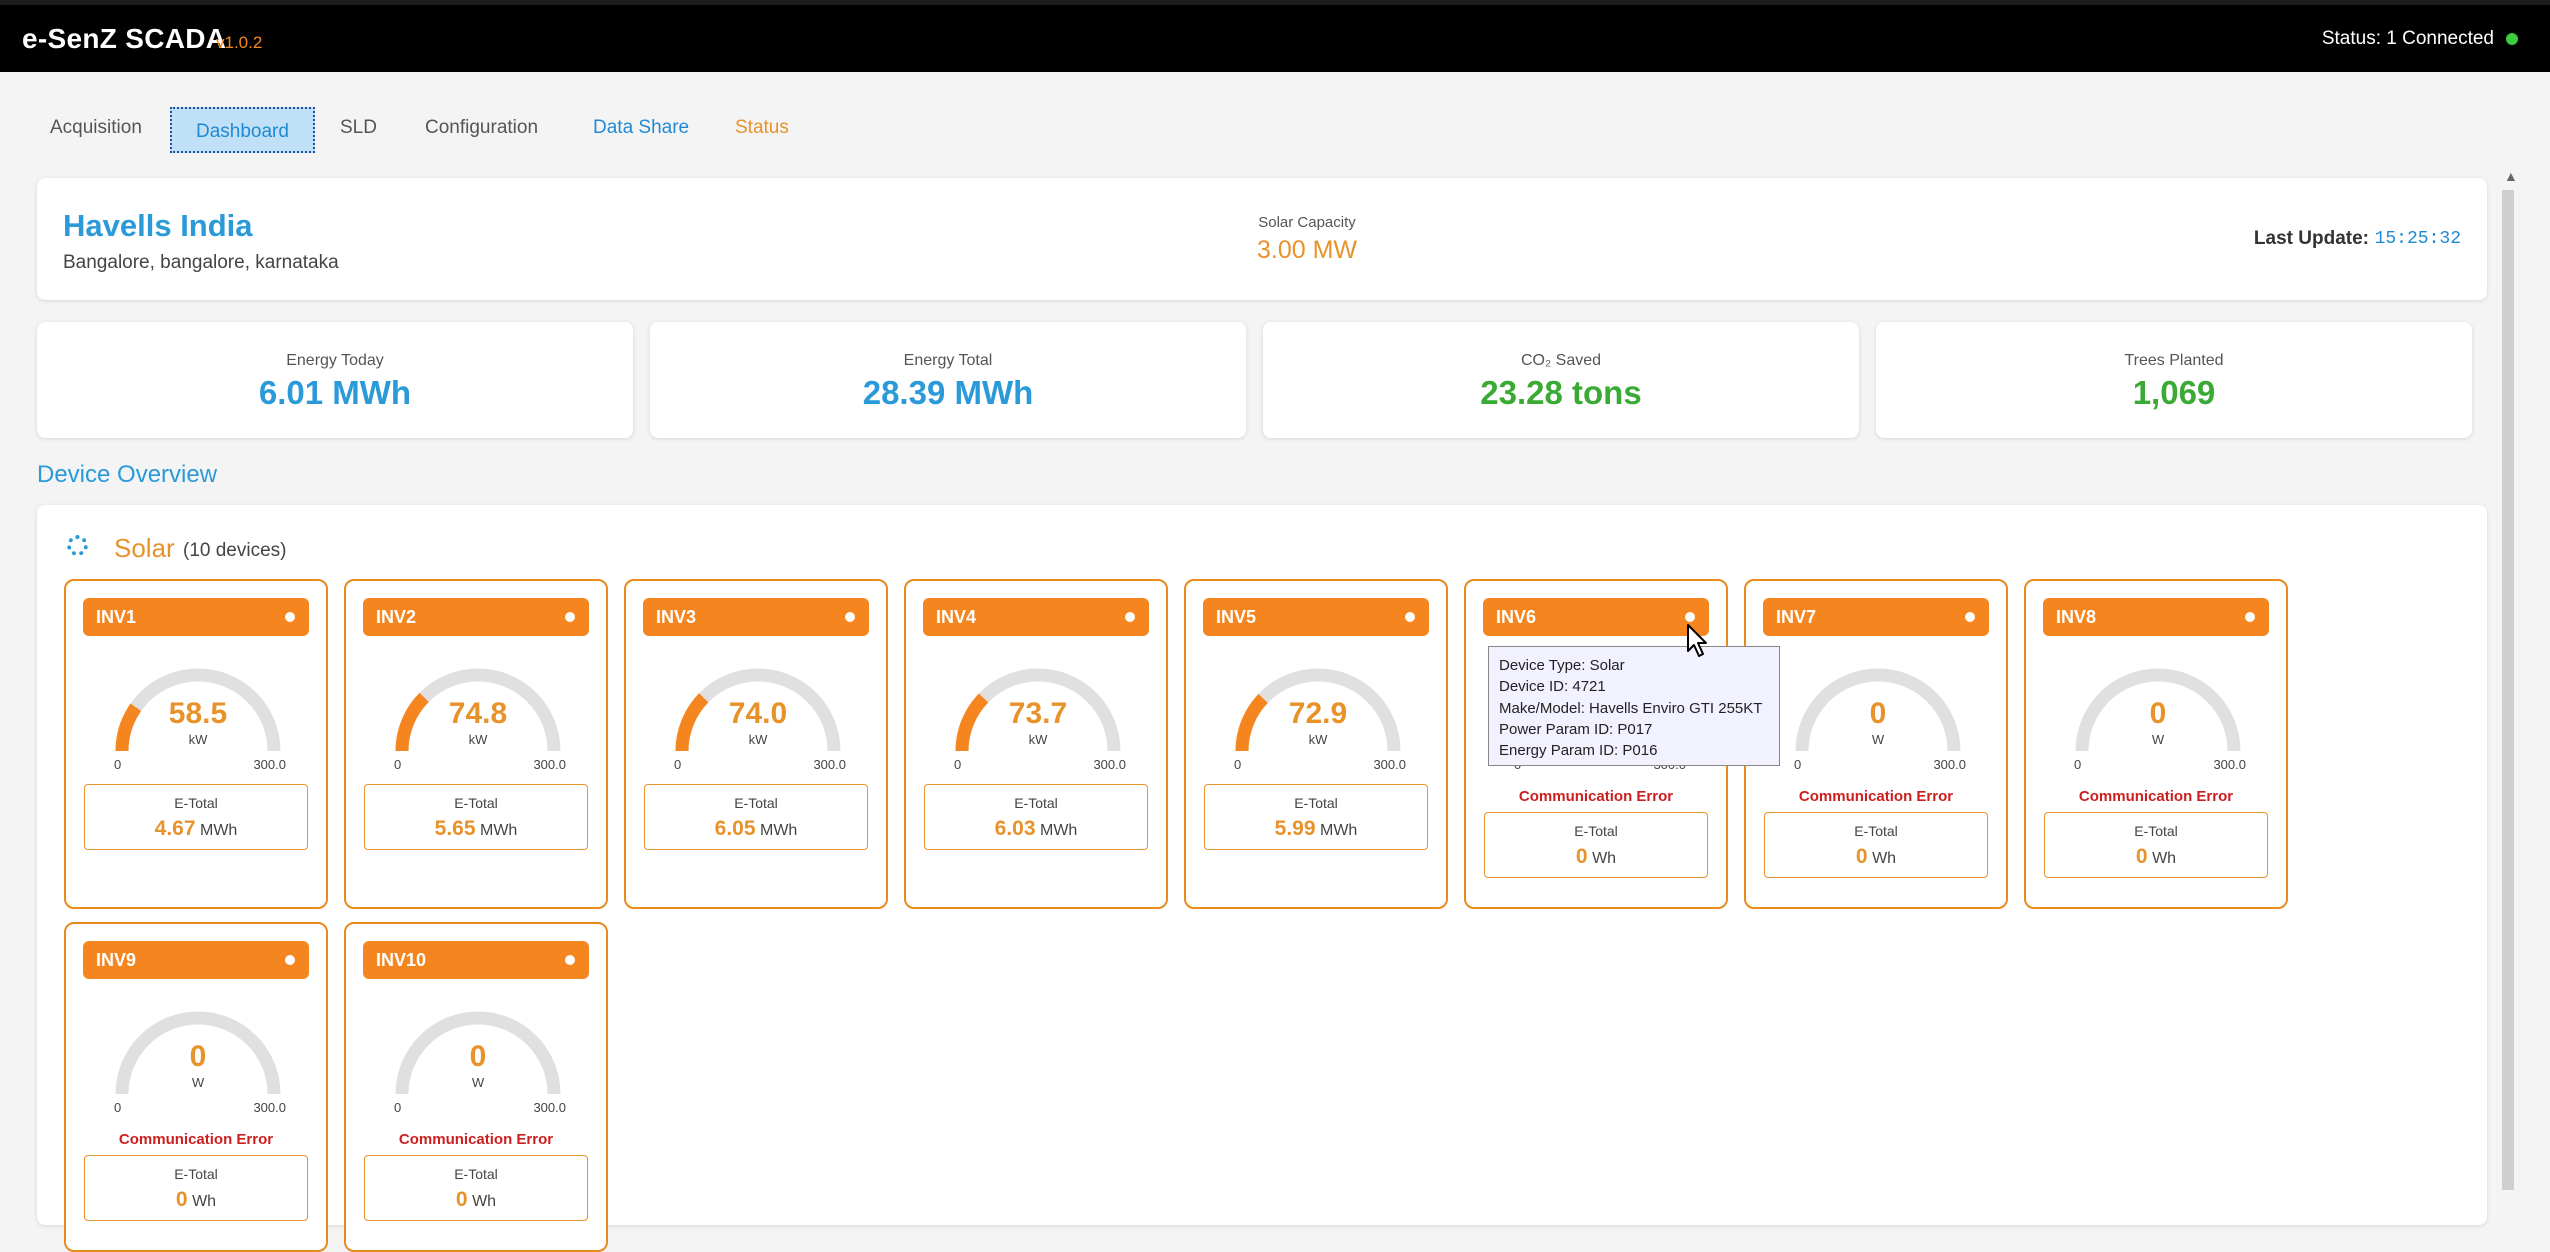 This screenshot has height=1252, width=2550. I want to click on inverter-card-inv5: INV5 72.9 kW 0 300.0 E-Total 5.99 MWh, so click(1316, 744).